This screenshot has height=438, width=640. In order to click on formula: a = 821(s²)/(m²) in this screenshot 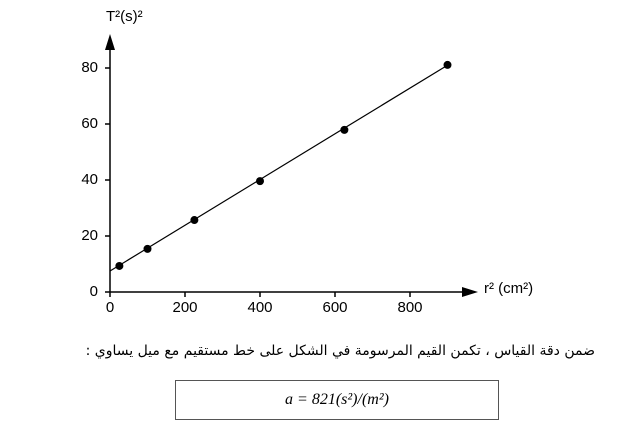, I will do `click(337, 399)`.